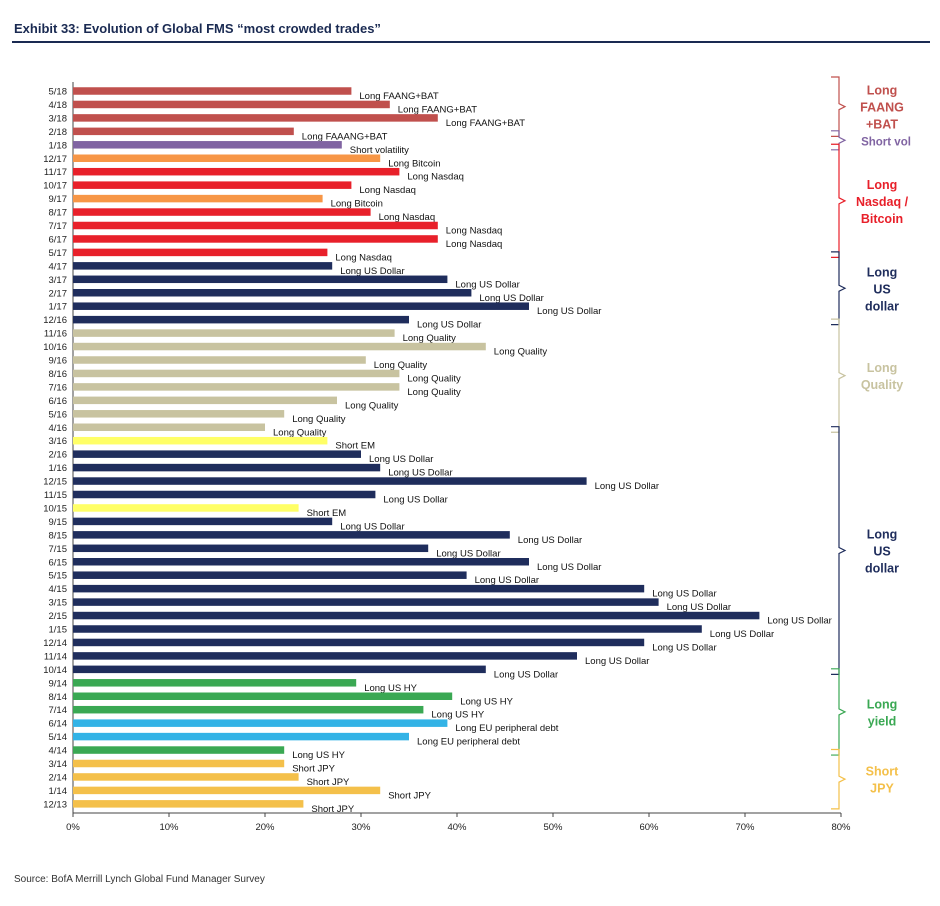 The width and height of the screenshot is (940, 906). Describe the element at coordinates (506, 728) in the screenshot. I see `bar-label: Long EU peripheral debt` at that location.